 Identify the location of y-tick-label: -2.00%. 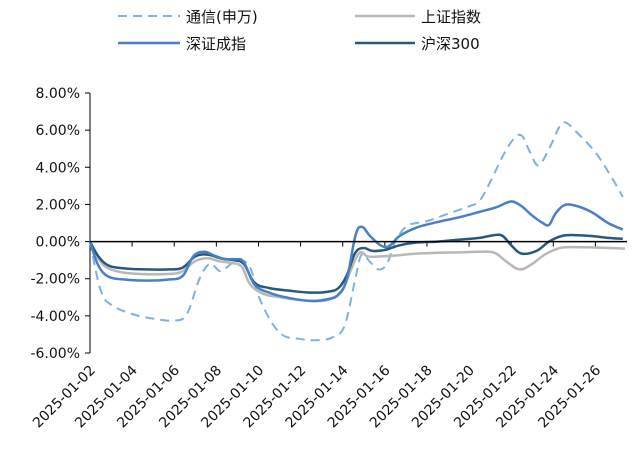
(55, 280).